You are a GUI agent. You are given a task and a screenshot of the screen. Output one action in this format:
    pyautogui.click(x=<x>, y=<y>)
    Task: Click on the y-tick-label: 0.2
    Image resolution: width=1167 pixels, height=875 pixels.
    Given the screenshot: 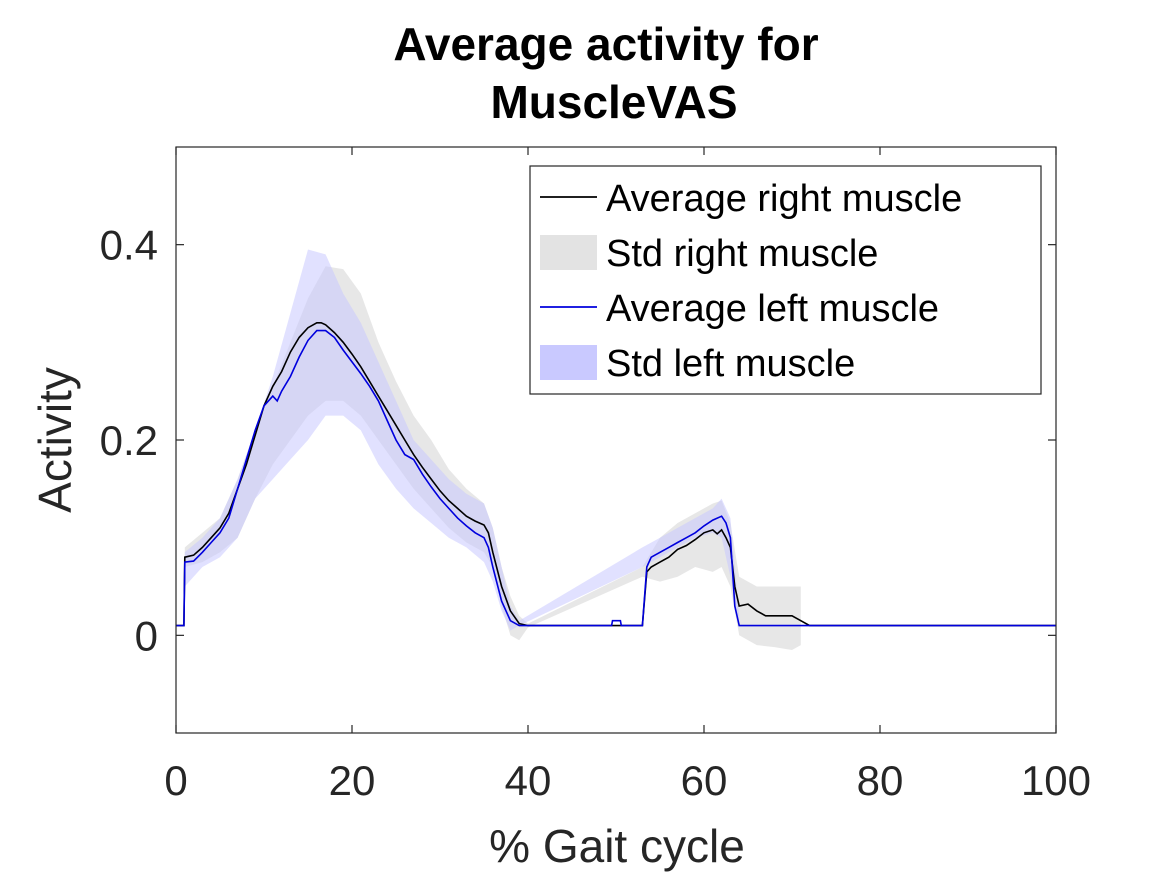 What is the action you would take?
    pyautogui.click(x=129, y=440)
    